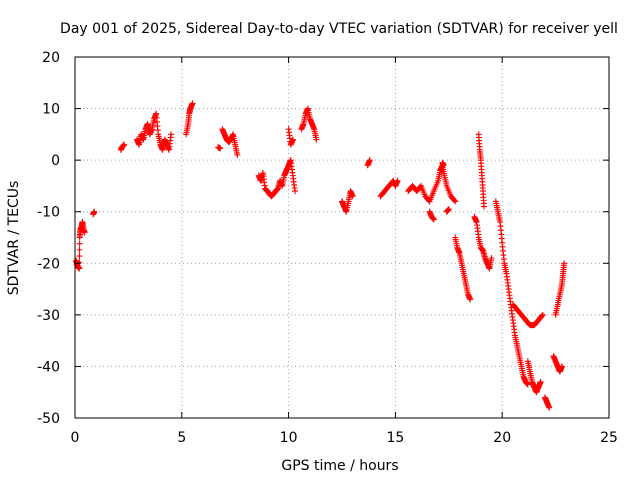 The height and width of the screenshot is (480, 640). I want to click on x-axis-label: GPS time / hours, so click(339, 466).